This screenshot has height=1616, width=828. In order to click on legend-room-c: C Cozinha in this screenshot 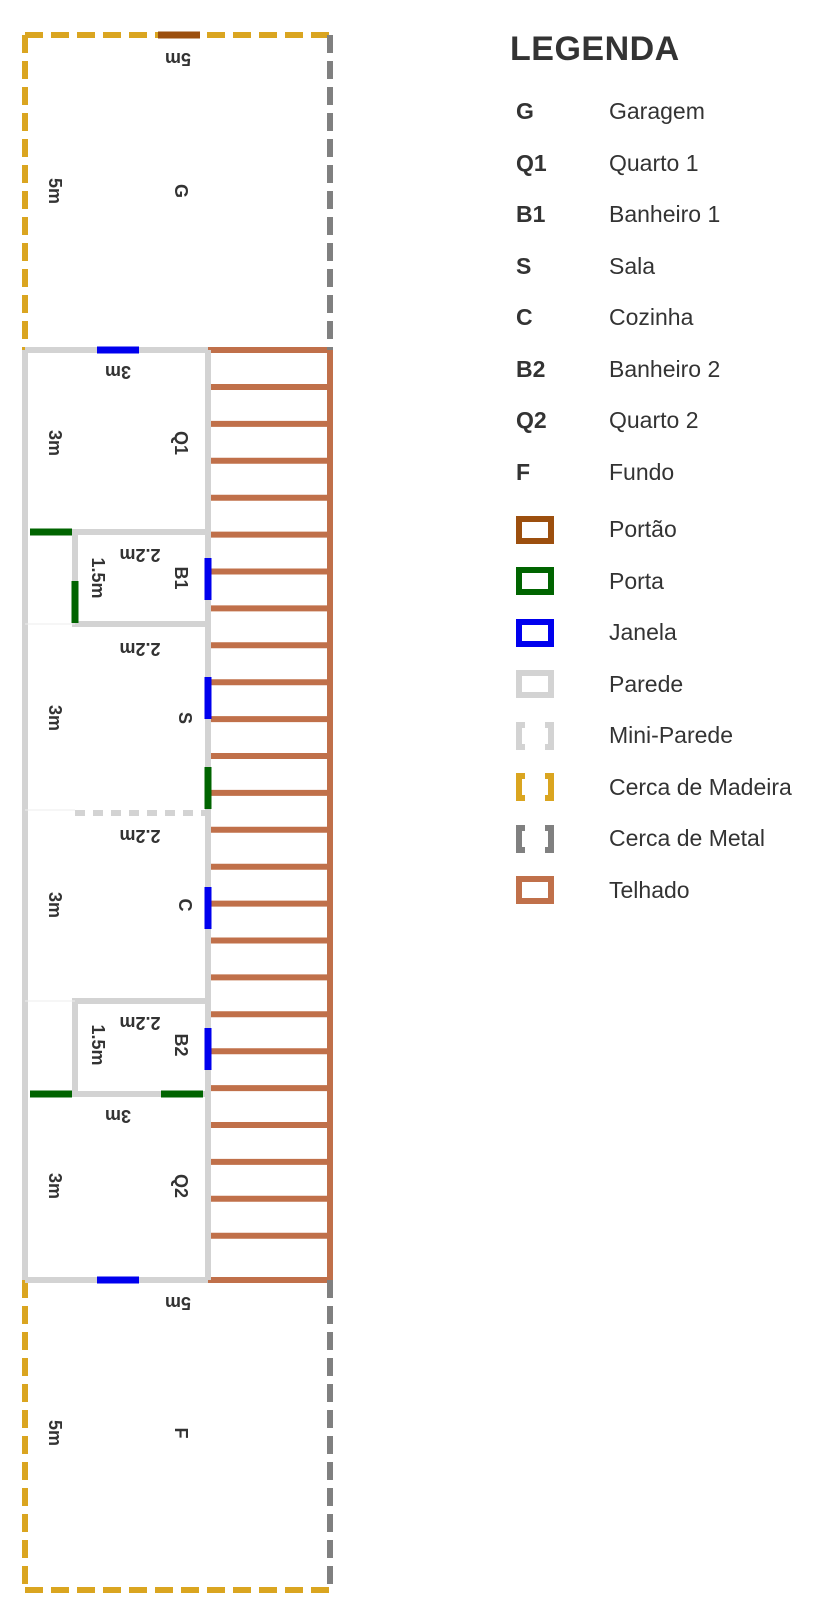, I will do `click(665, 318)`.